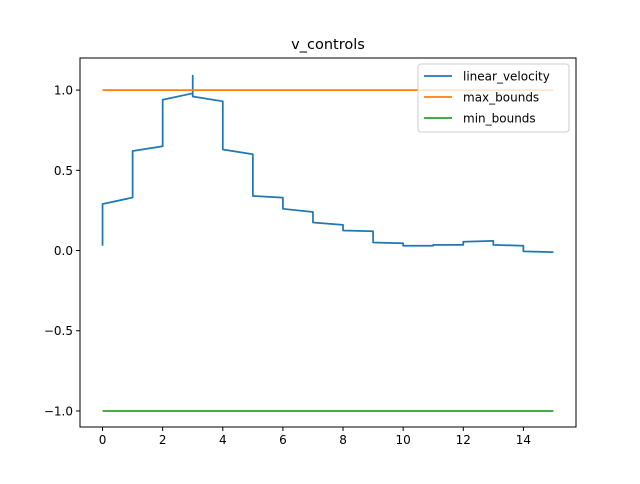 The height and width of the screenshot is (484, 640). I want to click on x-tick-label: 0, so click(103, 440).